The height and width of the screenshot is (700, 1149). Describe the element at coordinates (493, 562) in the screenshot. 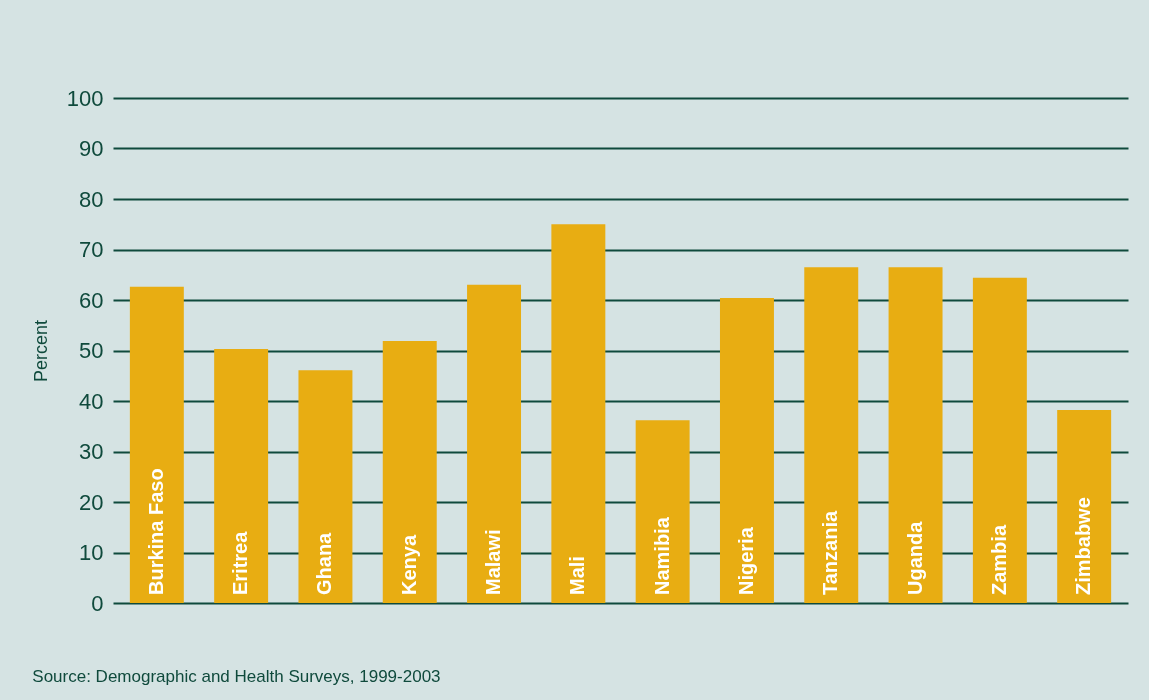

I see `x-tick-label: Malawi` at that location.